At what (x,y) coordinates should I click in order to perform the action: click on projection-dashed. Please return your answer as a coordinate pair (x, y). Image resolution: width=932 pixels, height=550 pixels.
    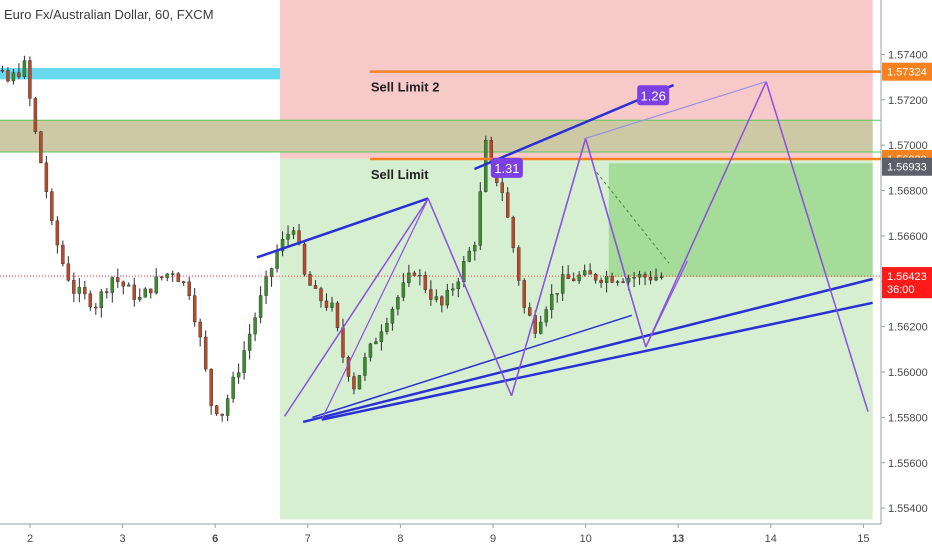
    Looking at the image, I should click on (633, 218).